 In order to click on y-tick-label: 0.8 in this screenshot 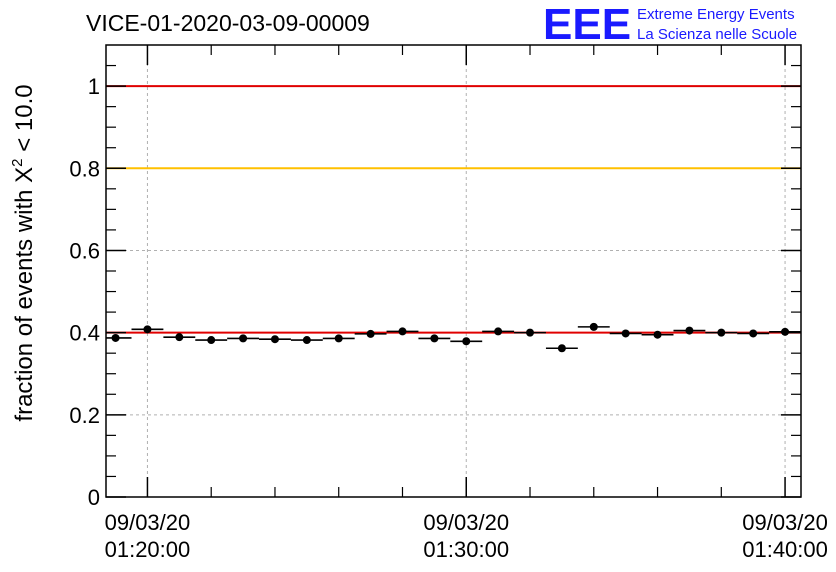, I will do `click(84, 168)`.